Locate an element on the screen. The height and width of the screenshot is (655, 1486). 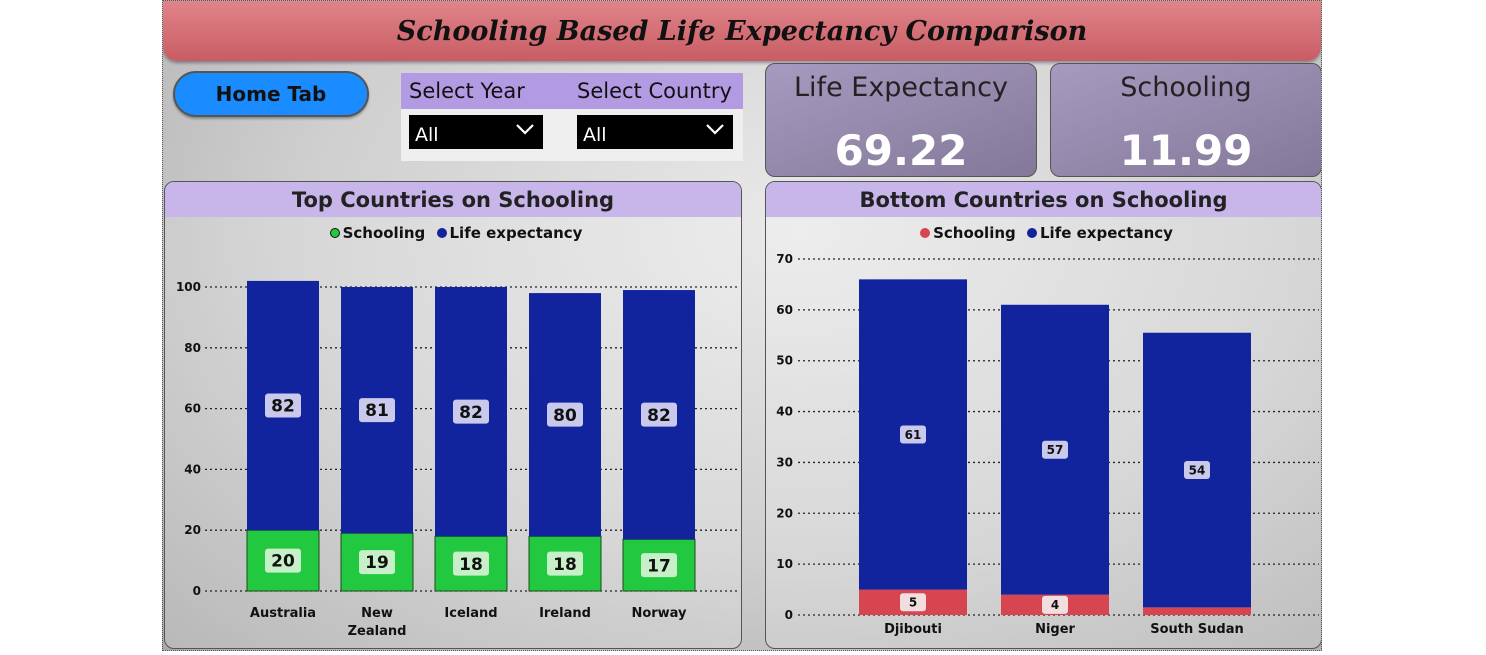
x-tick-label: Norway is located at coordinates (659, 613).